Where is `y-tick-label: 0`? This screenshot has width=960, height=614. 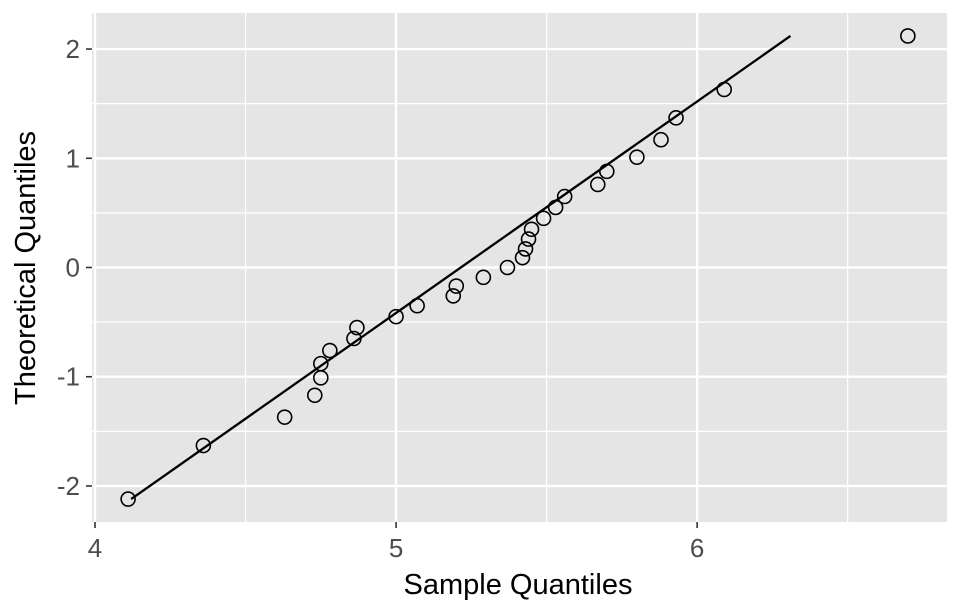 y-tick-label: 0 is located at coordinates (73, 268).